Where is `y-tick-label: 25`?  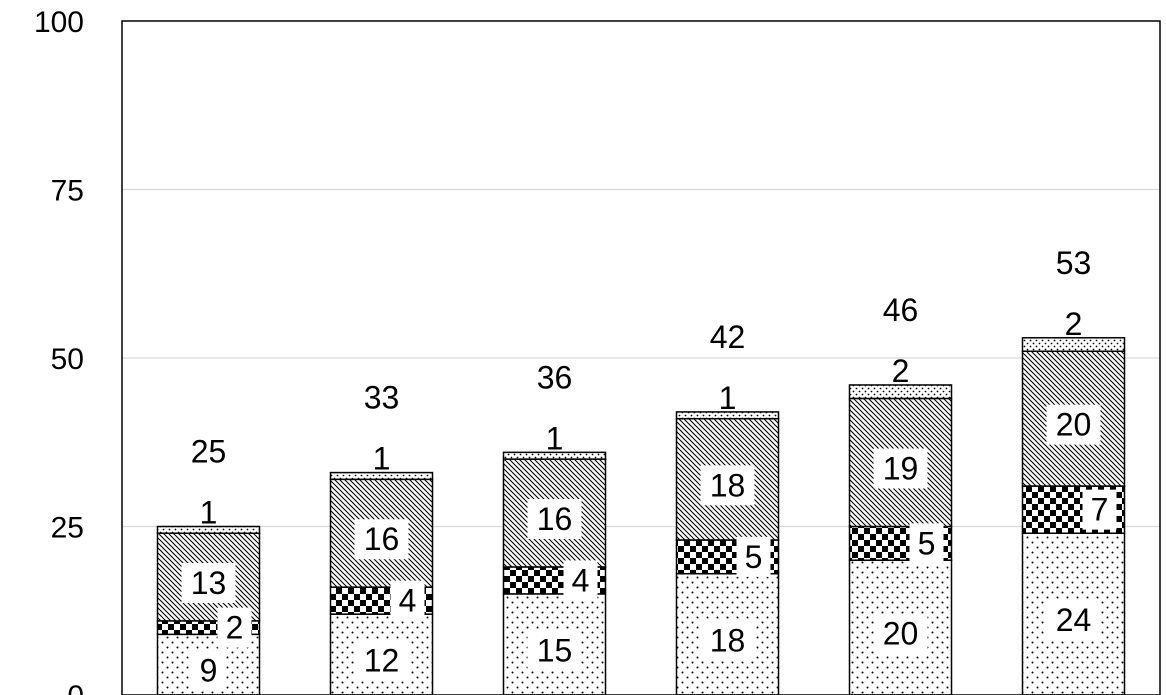 y-tick-label: 25 is located at coordinates (67, 528).